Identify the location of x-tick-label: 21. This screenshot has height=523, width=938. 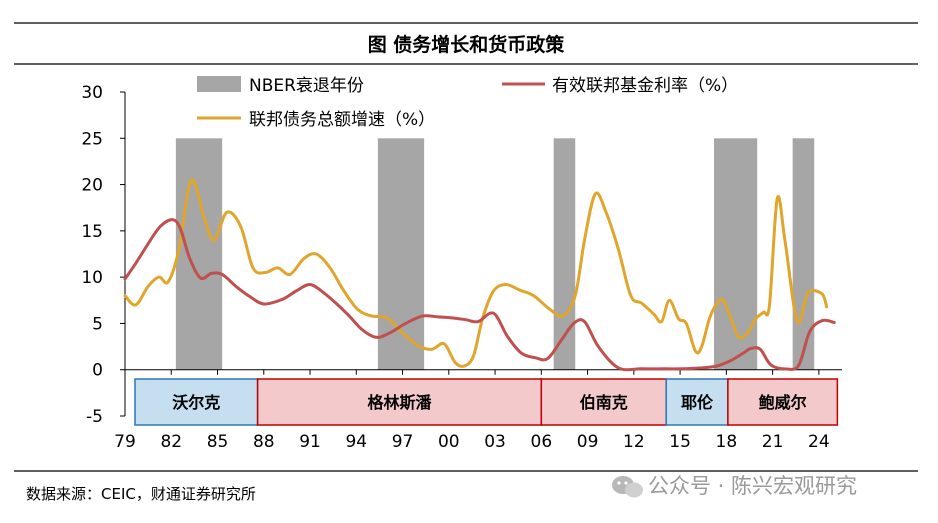
(773, 442).